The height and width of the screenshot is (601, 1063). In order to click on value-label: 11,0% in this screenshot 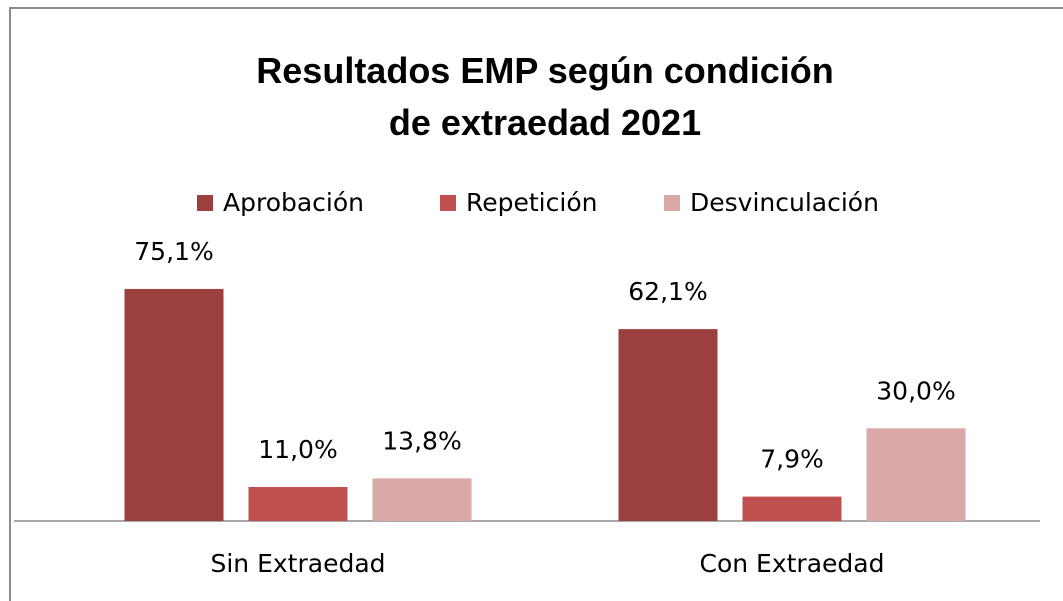, I will do `click(297, 449)`.